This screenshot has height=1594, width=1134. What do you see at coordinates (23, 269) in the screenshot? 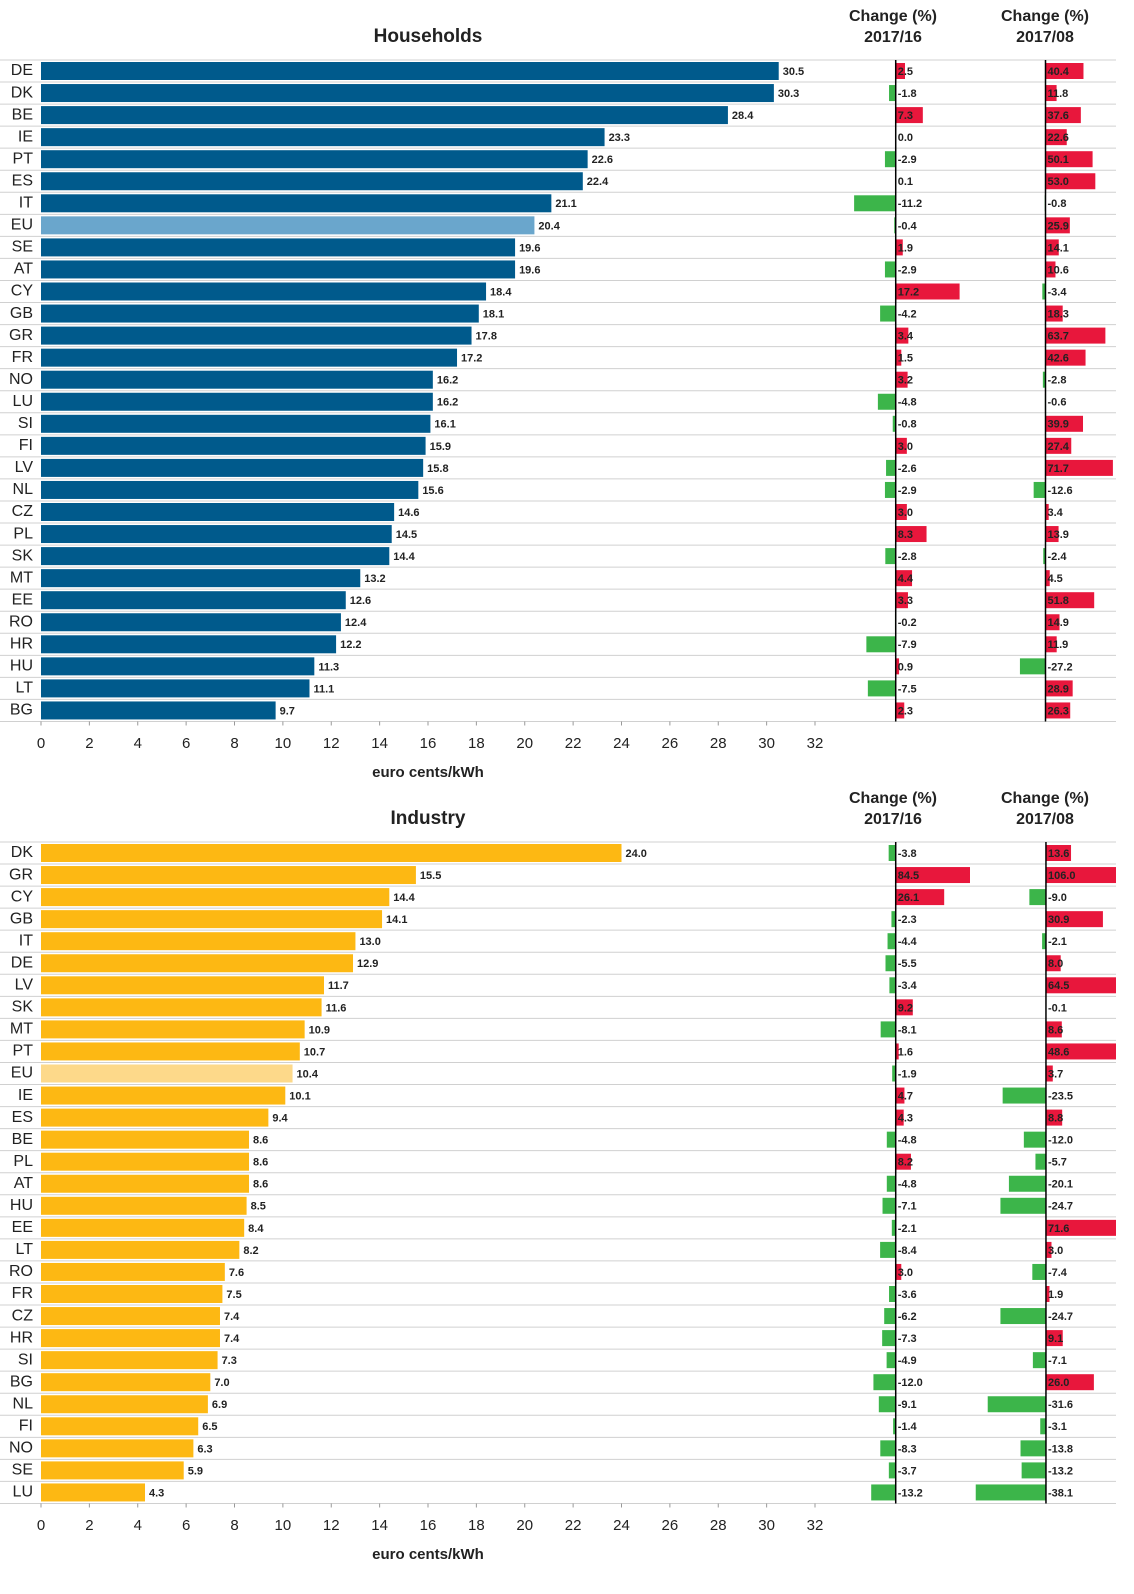
I see `category-label: AT` at bounding box center [23, 269].